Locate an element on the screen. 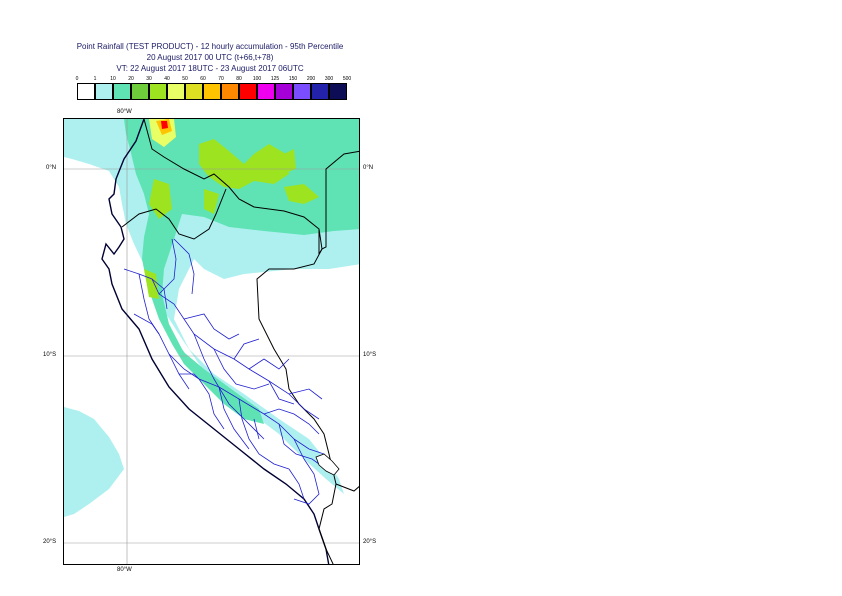 The image size is (842, 596). title-line-2: 20 August 2017 00 UTC (t+66,t+78) is located at coordinates (210, 57).